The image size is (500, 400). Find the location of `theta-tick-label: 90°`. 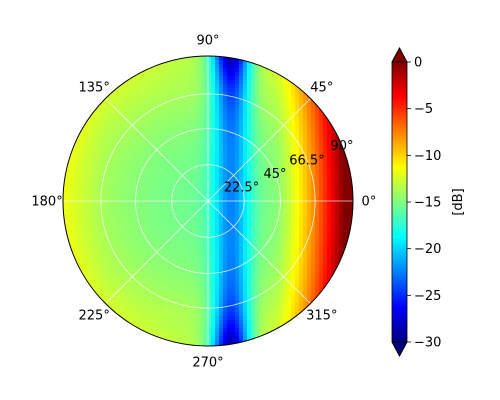

theta-tick-label: 90° is located at coordinates (207, 41).